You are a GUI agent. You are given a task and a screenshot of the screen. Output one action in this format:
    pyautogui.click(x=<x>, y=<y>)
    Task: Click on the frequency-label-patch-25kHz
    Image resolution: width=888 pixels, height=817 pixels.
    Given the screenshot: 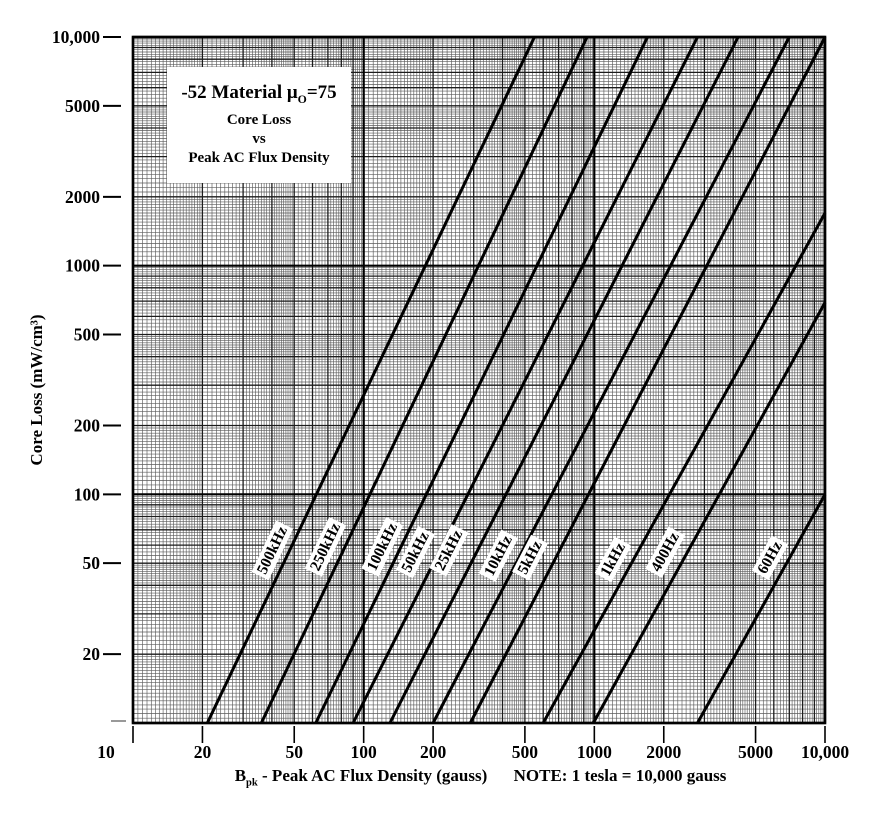 What is the action you would take?
    pyautogui.click(x=449, y=550)
    